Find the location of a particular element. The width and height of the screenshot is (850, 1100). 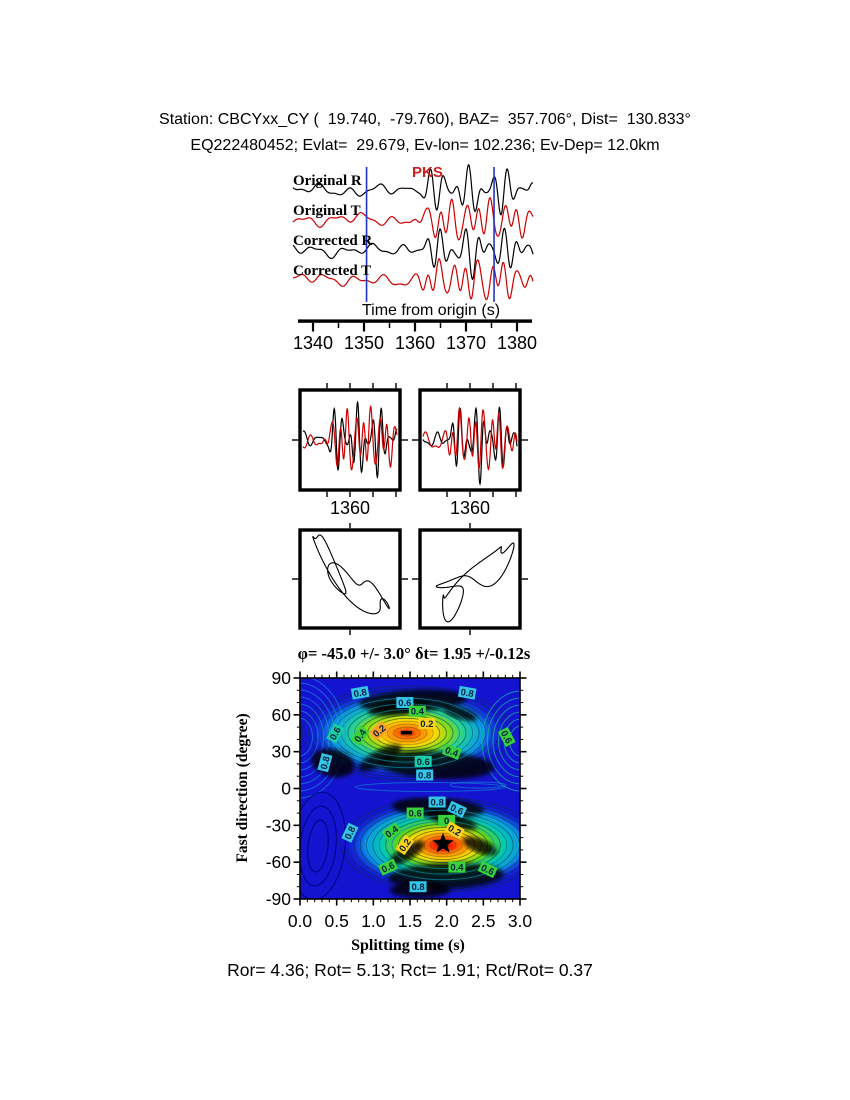

surface-x-tick-label: 1.0 is located at coordinates (373, 921).